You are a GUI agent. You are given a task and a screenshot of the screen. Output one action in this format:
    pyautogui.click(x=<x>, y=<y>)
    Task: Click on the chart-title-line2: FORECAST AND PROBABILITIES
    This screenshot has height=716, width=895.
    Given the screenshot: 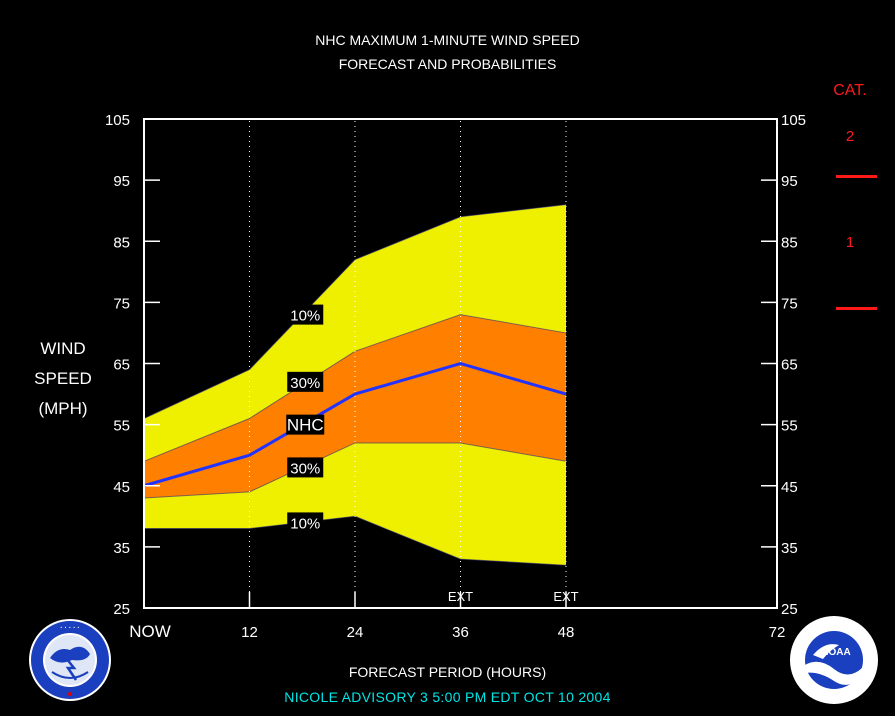 What is the action you would take?
    pyautogui.click(x=447, y=64)
    